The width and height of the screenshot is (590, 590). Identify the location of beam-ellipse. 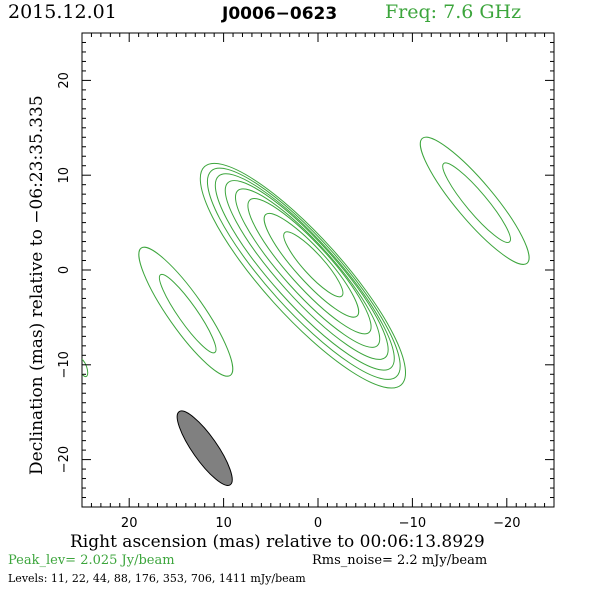
(204, 448).